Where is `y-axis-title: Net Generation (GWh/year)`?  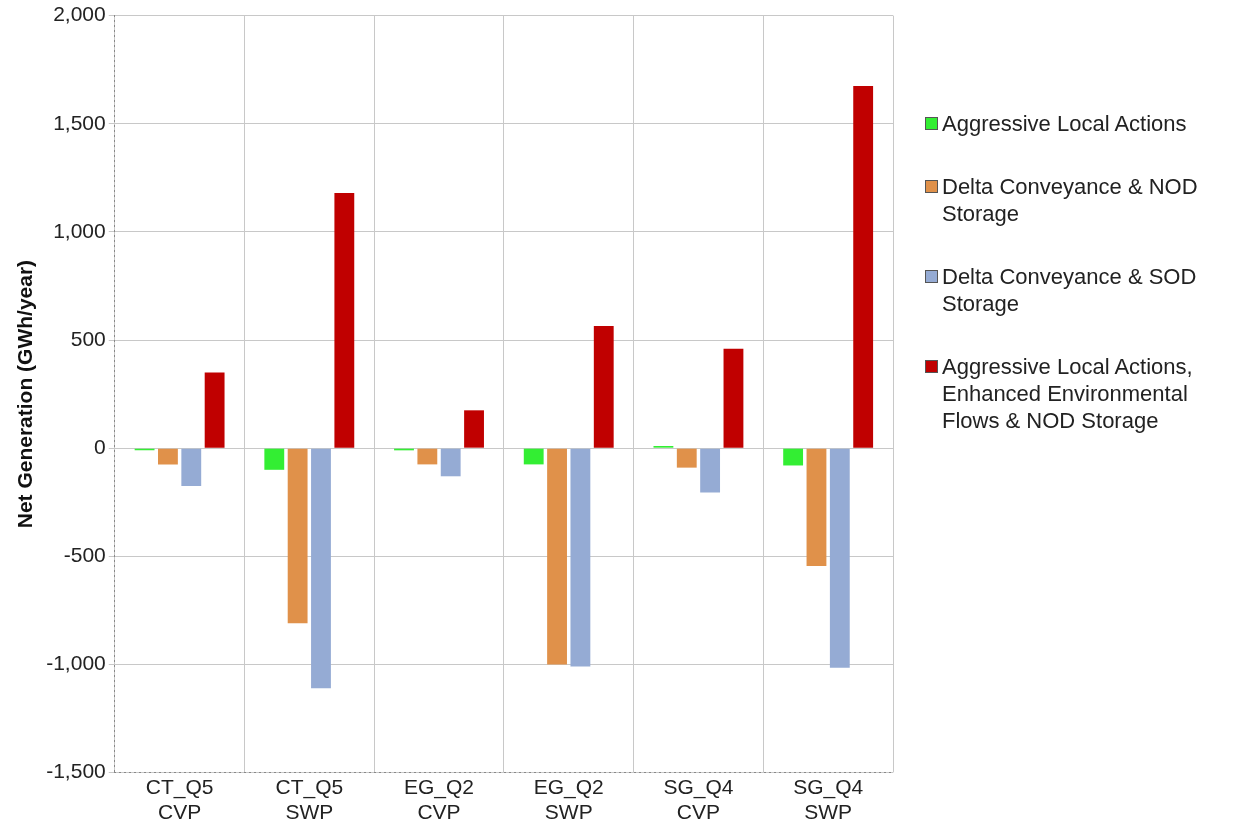 y-axis-title: Net Generation (GWh/year) is located at coordinates (25, 394).